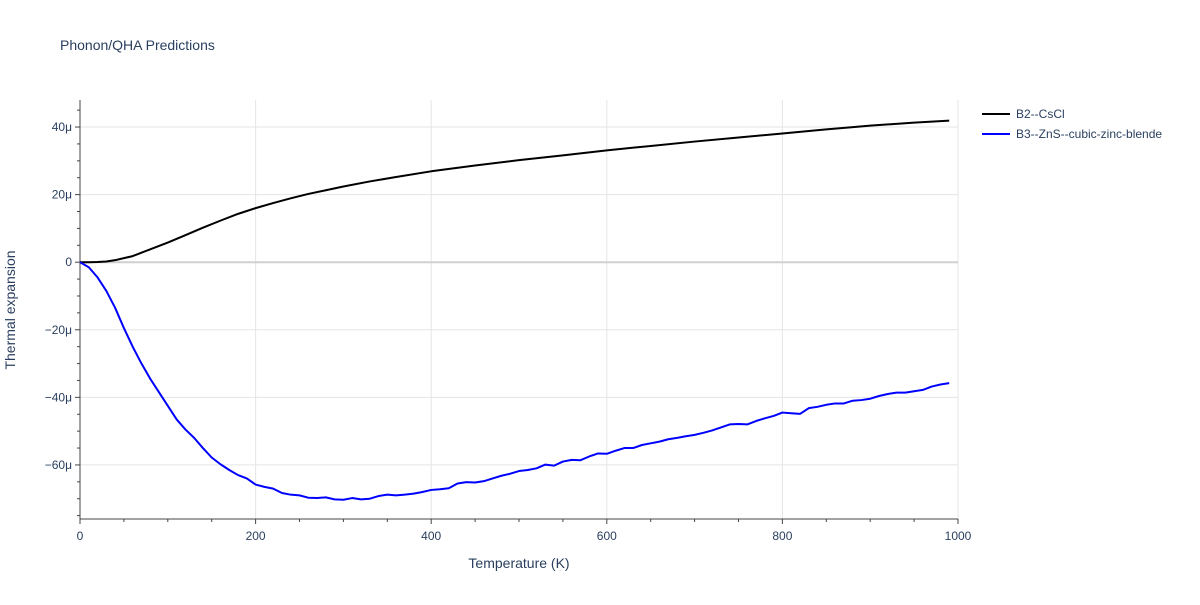 This screenshot has width=1200, height=605. Describe the element at coordinates (1089, 134) in the screenshot. I see `legend-label: B3--ZnS--cubic-zinc-blende` at that location.